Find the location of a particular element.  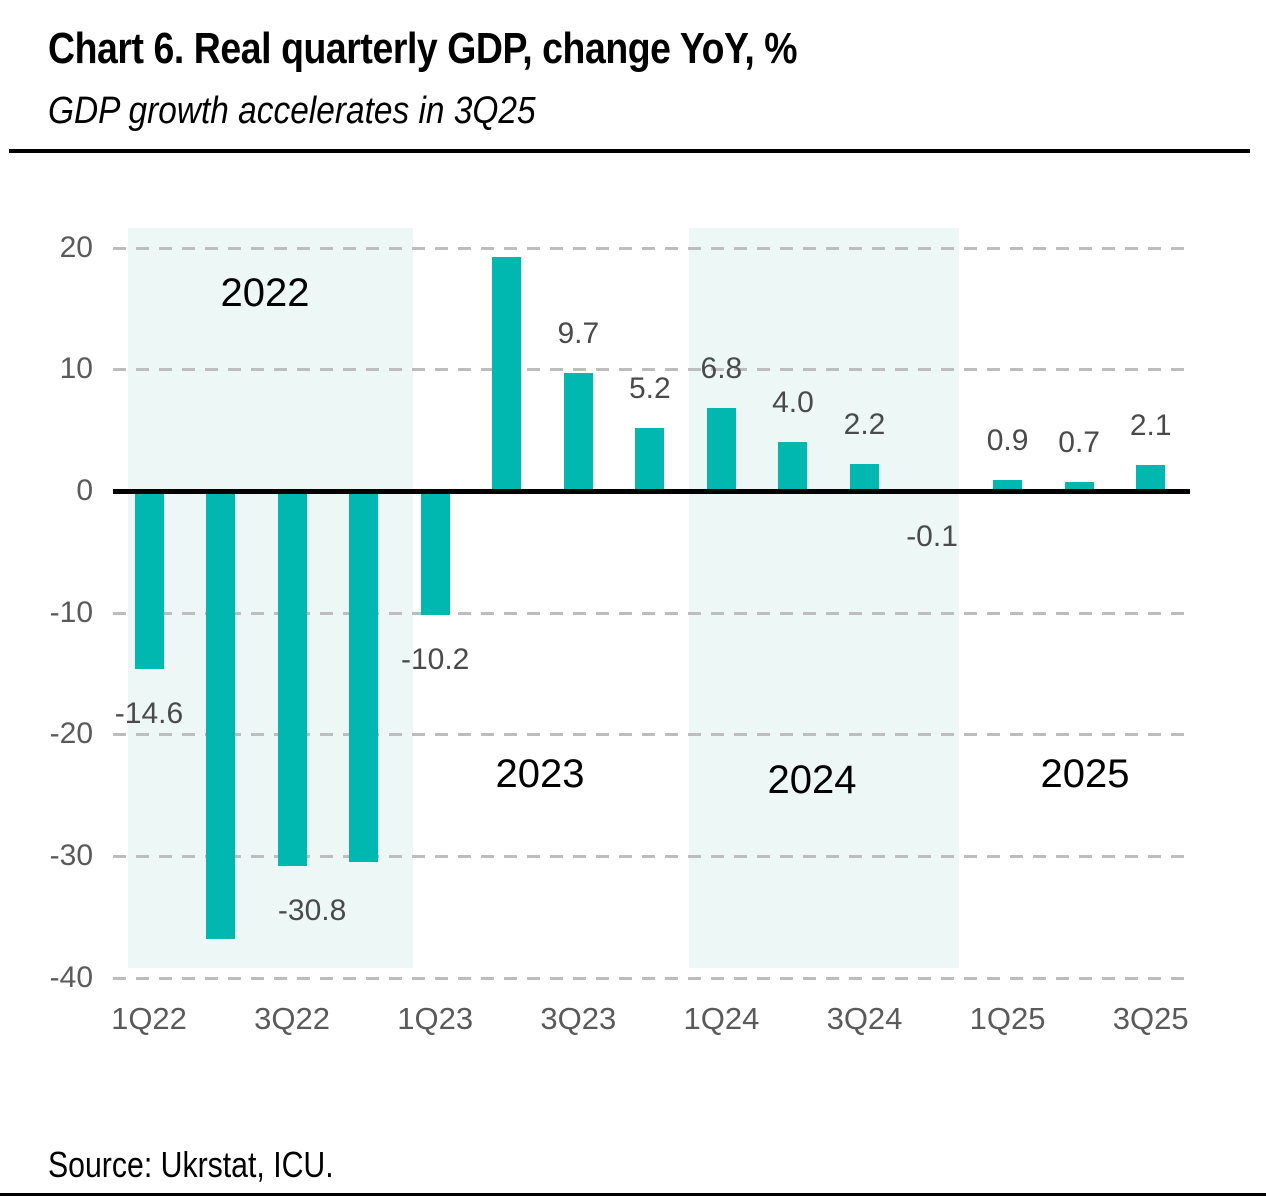

x-tick-label: 1Q22 is located at coordinates (149, 1018).